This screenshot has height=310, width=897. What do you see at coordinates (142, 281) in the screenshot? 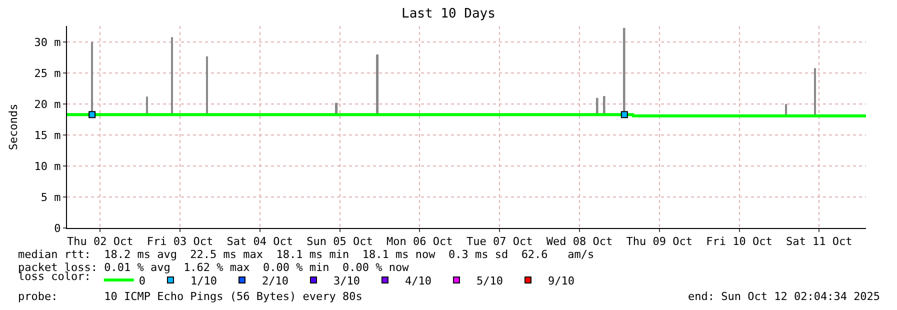
I see `legend-label: 0` at bounding box center [142, 281].